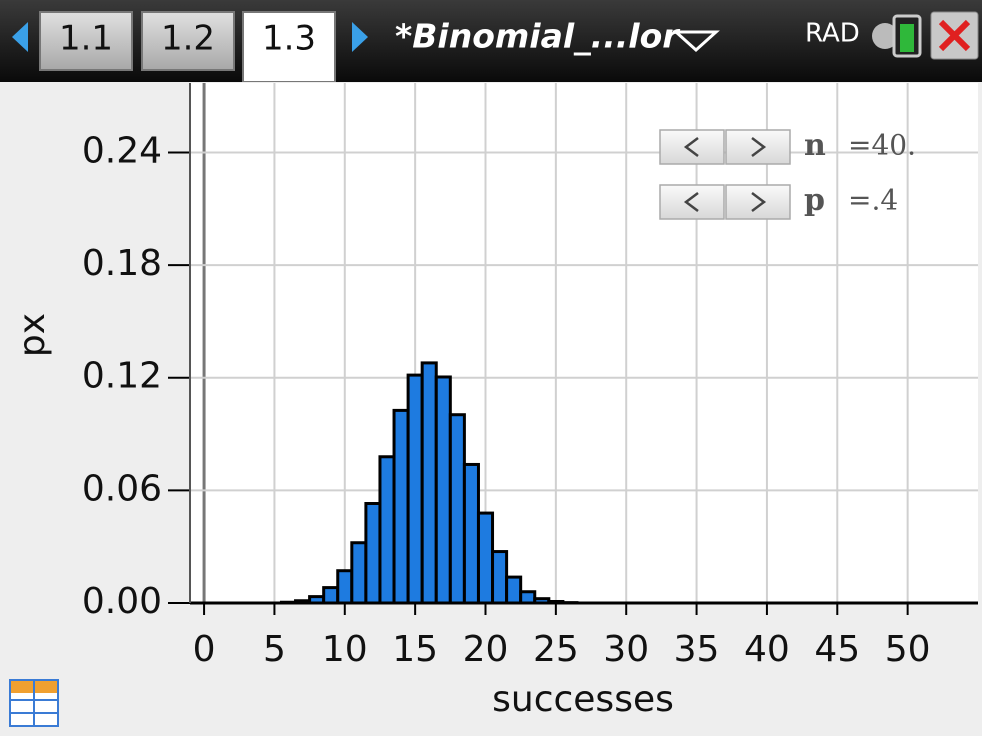  What do you see at coordinates (767, 649) in the screenshot?
I see `x-tick-label: 40` at bounding box center [767, 649].